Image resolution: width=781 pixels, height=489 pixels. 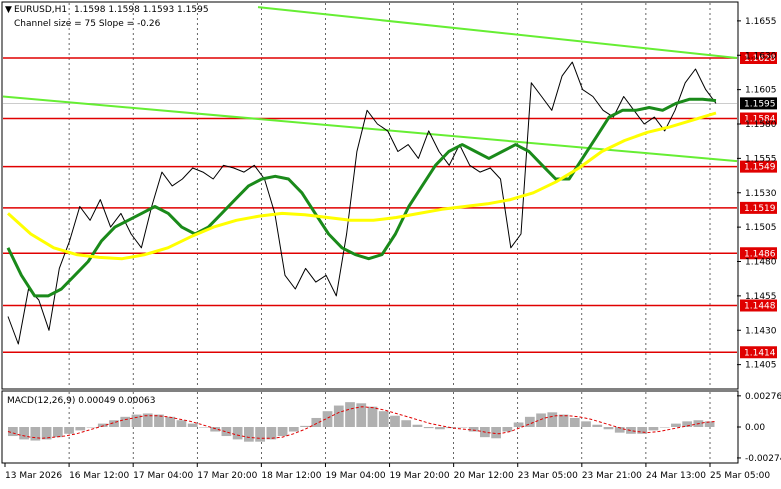 I want to click on level-label: 1.1414, so click(x=760, y=353).